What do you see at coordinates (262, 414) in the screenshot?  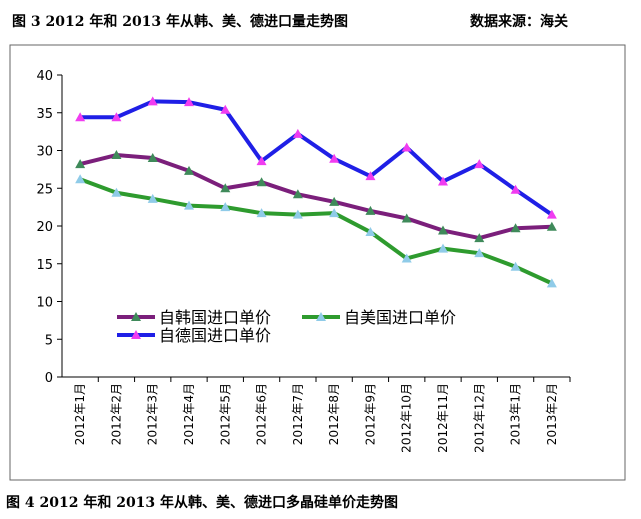 I see `x-tick-label: 2012年6月` at bounding box center [262, 414].